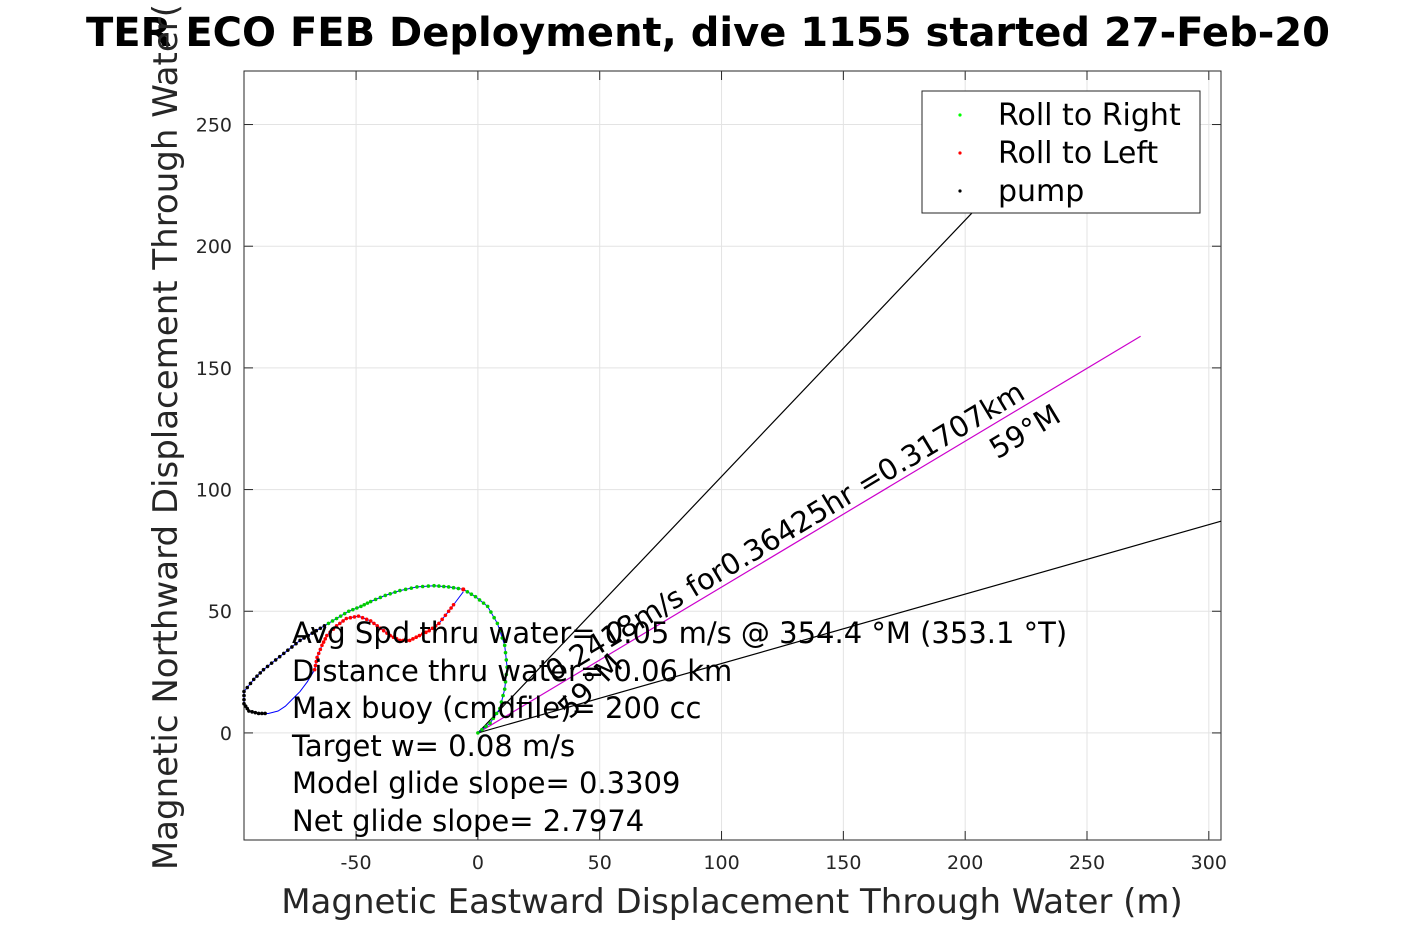 The height and width of the screenshot is (945, 1417). What do you see at coordinates (960, 115) in the screenshot?
I see `legend-marker-roll-right` at bounding box center [960, 115].